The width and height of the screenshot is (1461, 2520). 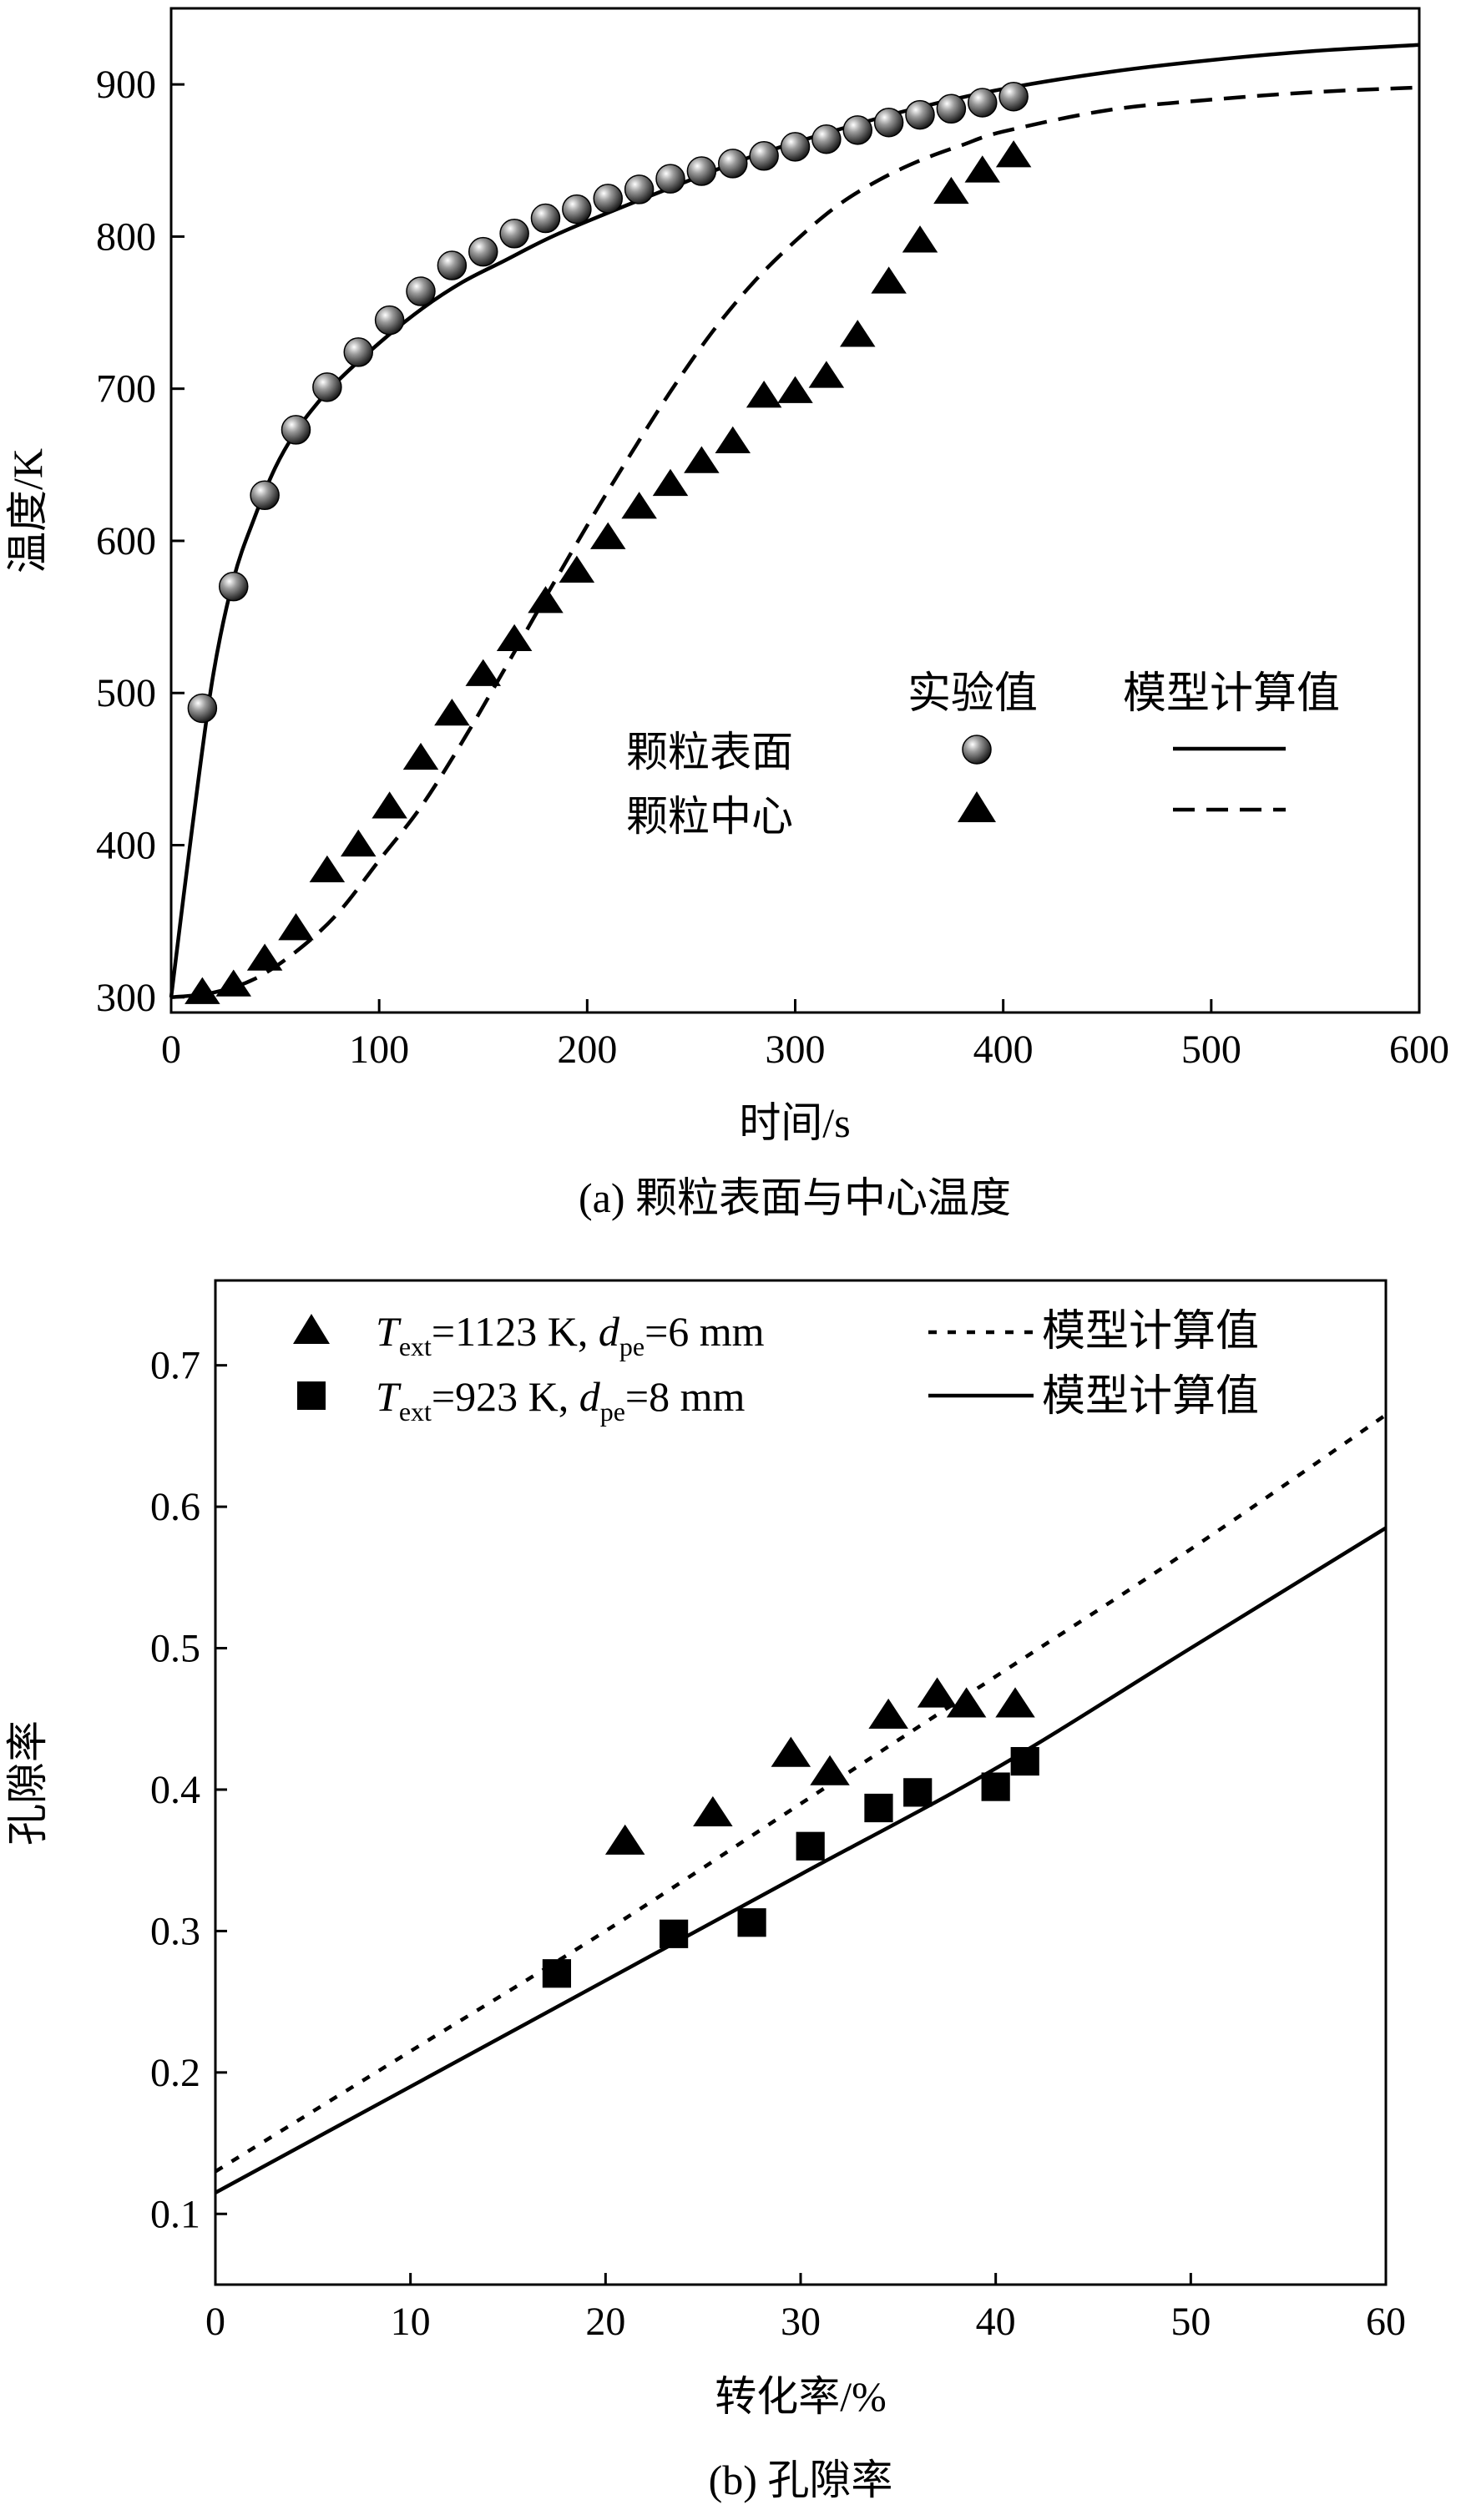 I want to click on legend-header-experiment: 实验值, so click(x=972, y=694).